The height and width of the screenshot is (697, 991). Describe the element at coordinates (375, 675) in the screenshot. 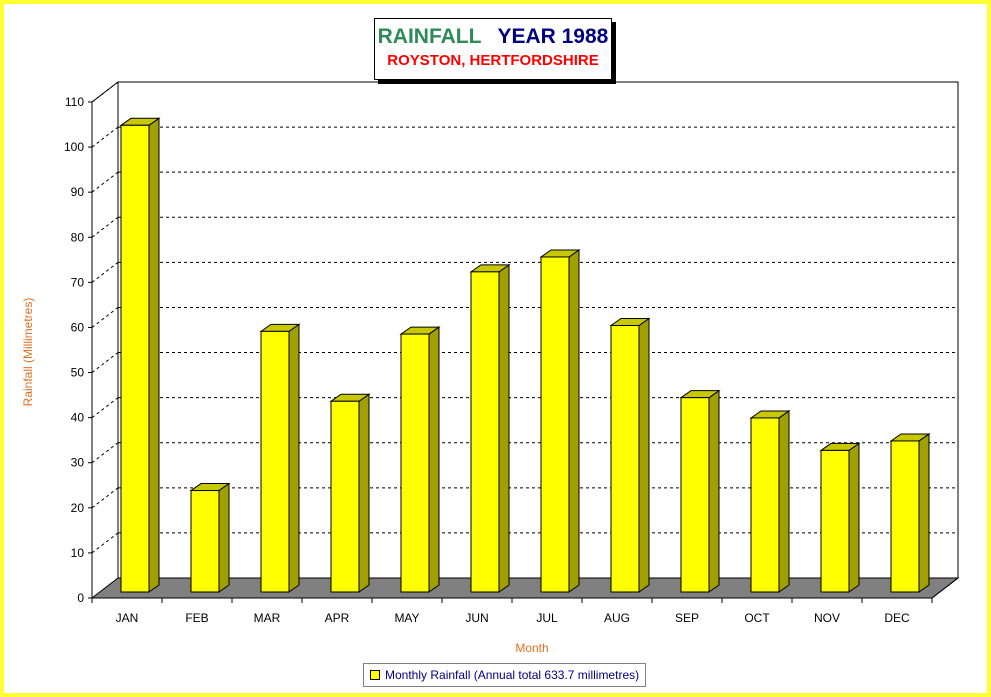

I see `legend-swatch` at that location.